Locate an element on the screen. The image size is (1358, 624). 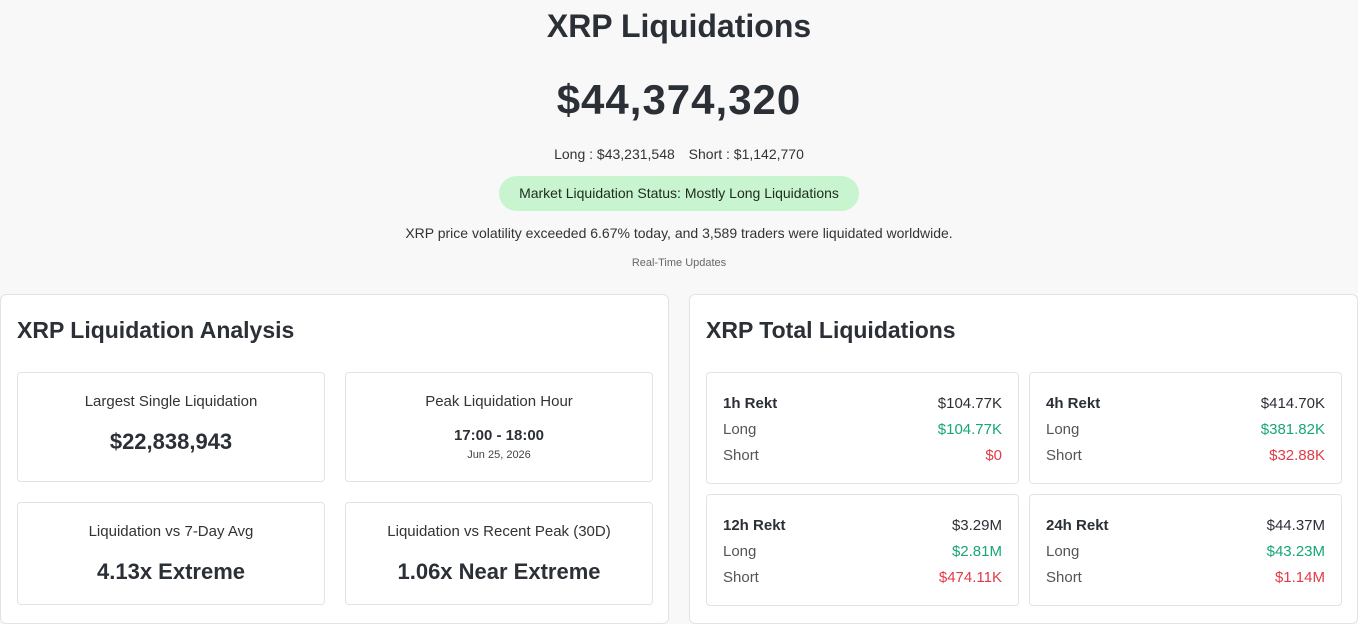
rekt-total: $44.37M is located at coordinates (1295, 525).